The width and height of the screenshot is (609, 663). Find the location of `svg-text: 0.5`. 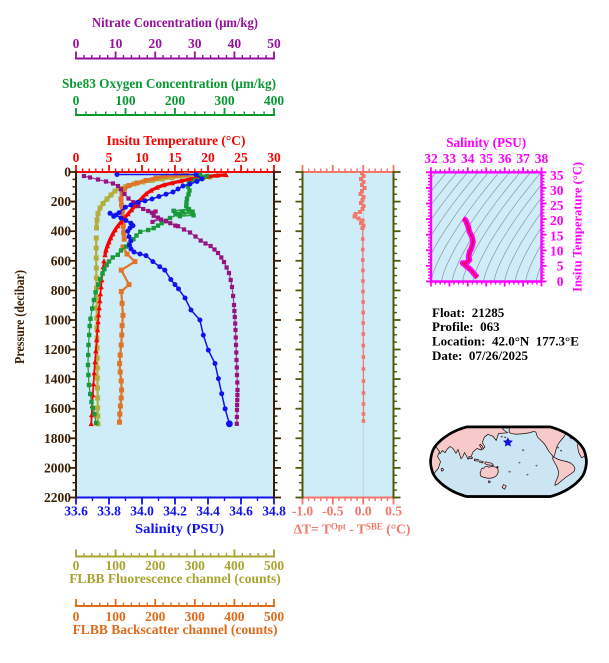

svg-text: 0.5 is located at coordinates (393, 511).